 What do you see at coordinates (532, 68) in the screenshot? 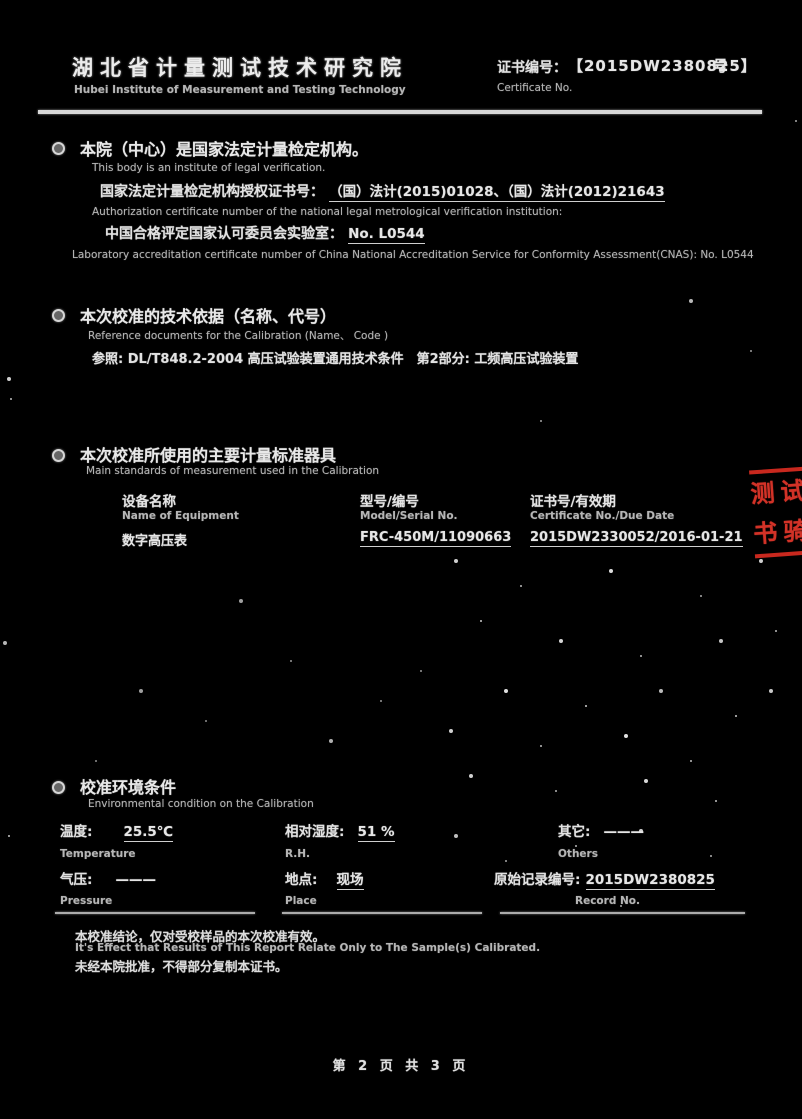
I see `certificate-no-label-cn: 证书编号：` at bounding box center [532, 68].